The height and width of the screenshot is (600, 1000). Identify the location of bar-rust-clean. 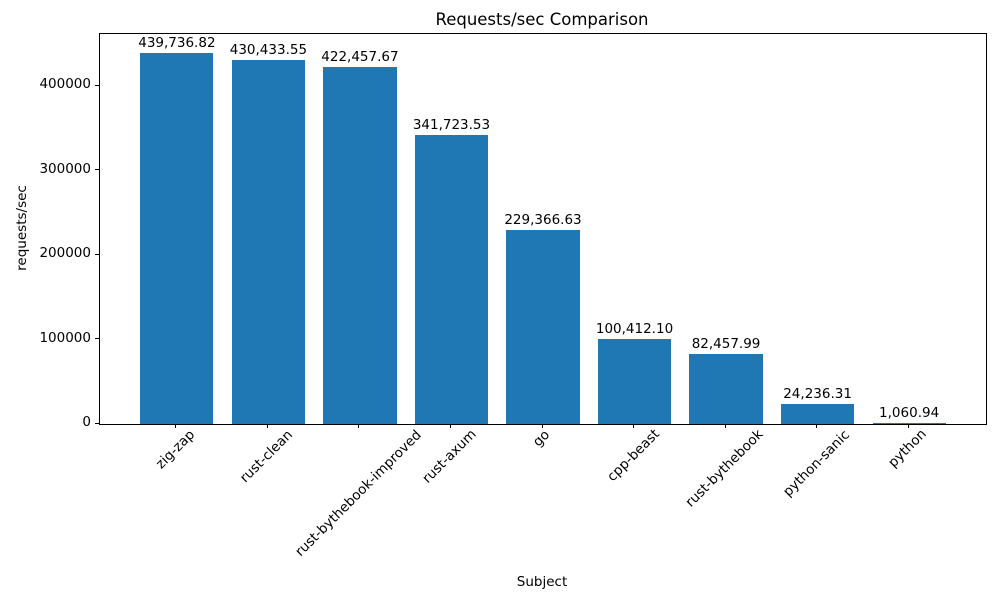
(268, 242).